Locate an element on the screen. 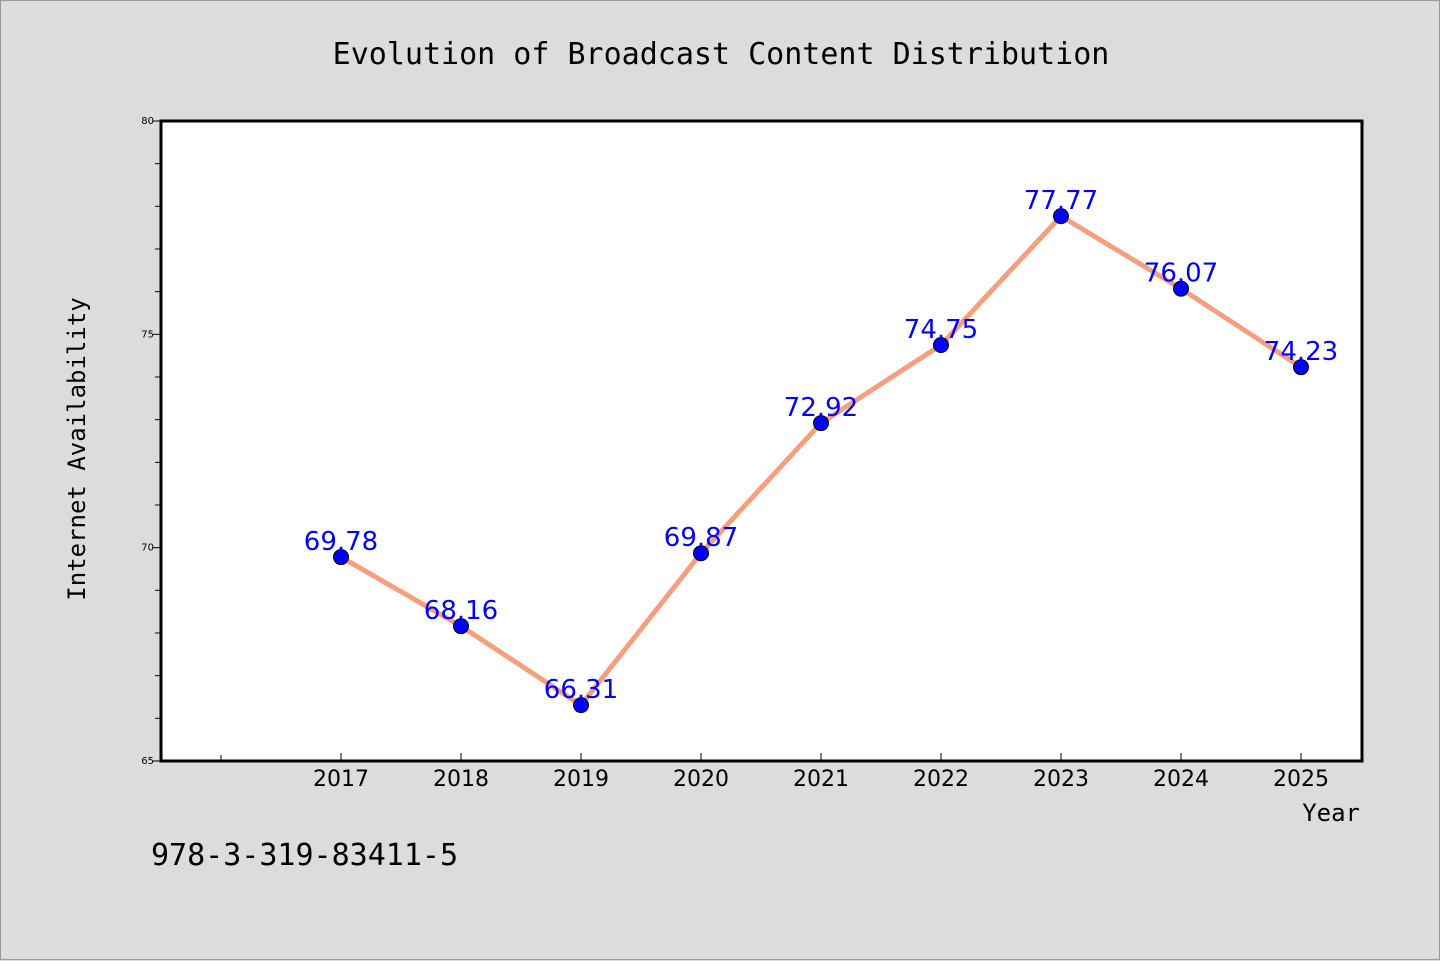  data-label: 76.07 is located at coordinates (1181, 274).